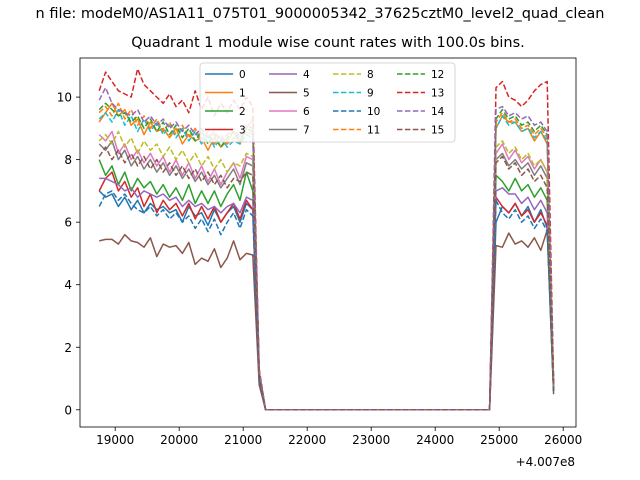 The image size is (640, 480). What do you see at coordinates (306, 75) in the screenshot?
I see `legend-label: 4` at bounding box center [306, 75].